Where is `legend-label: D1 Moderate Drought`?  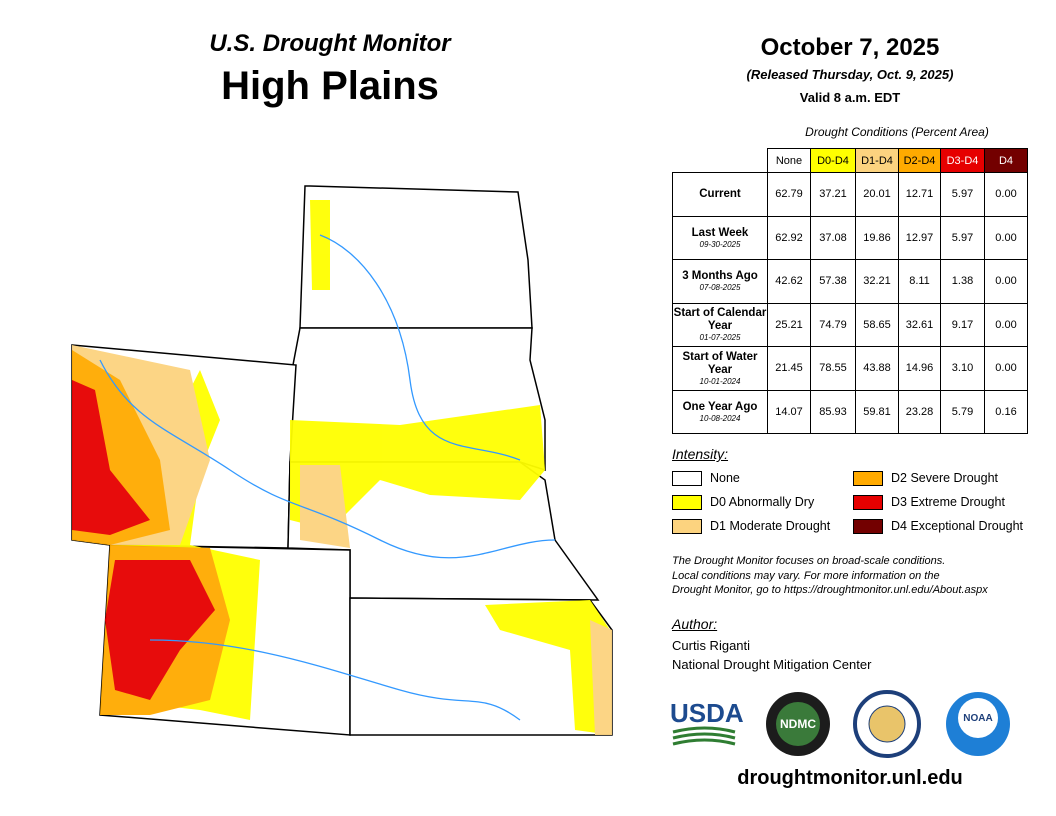 legend-label: D1 Moderate Drought is located at coordinates (770, 526).